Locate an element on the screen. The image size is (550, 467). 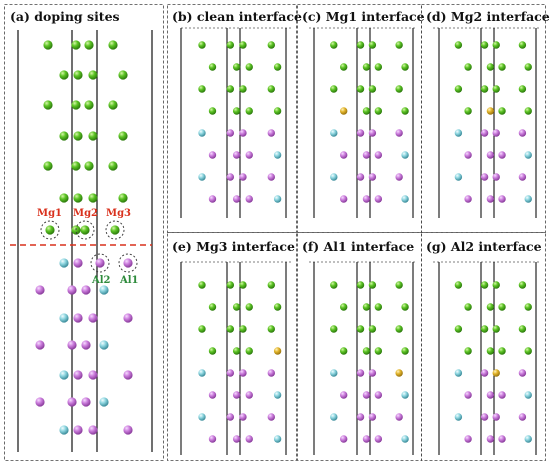
panel-d-atoms is located at coordinates (493, 122).